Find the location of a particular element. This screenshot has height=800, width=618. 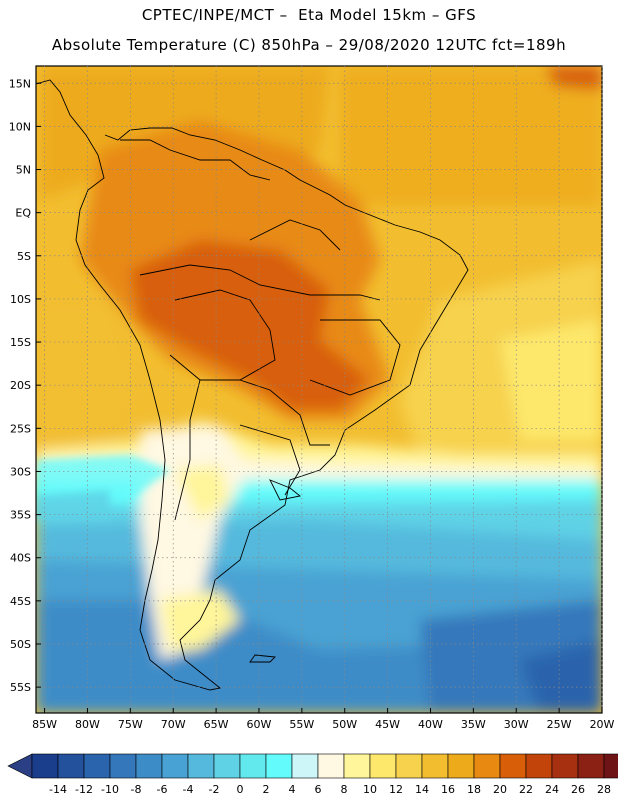

colorbar-label: 12 is located at coordinates (396, 789).